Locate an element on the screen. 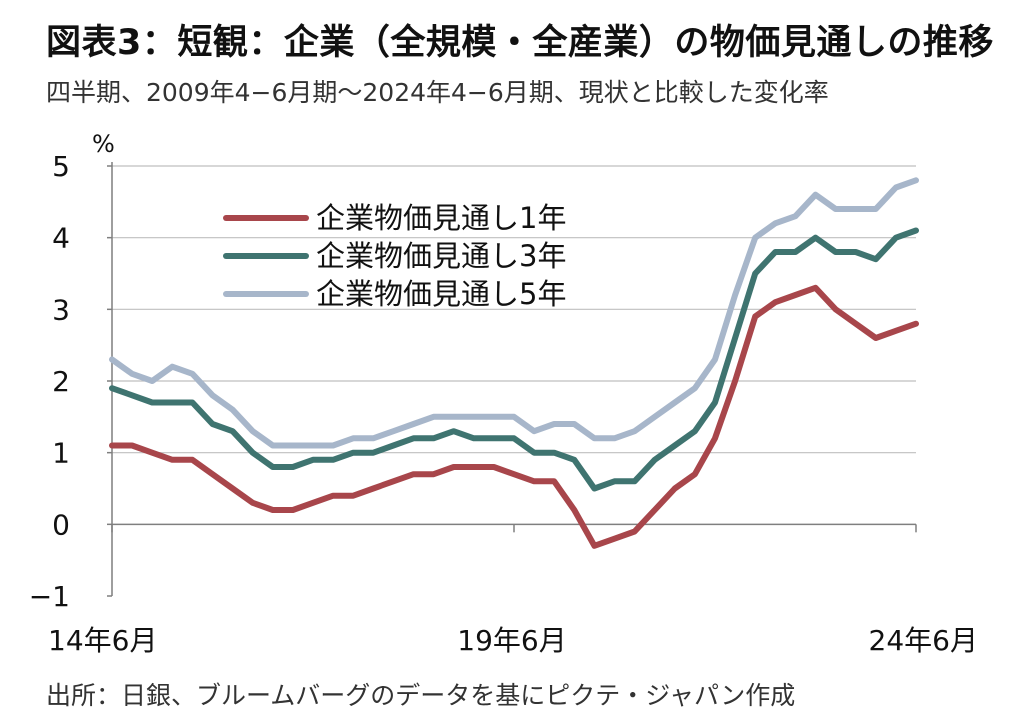  y-tick-label: −1 is located at coordinates (49, 596).